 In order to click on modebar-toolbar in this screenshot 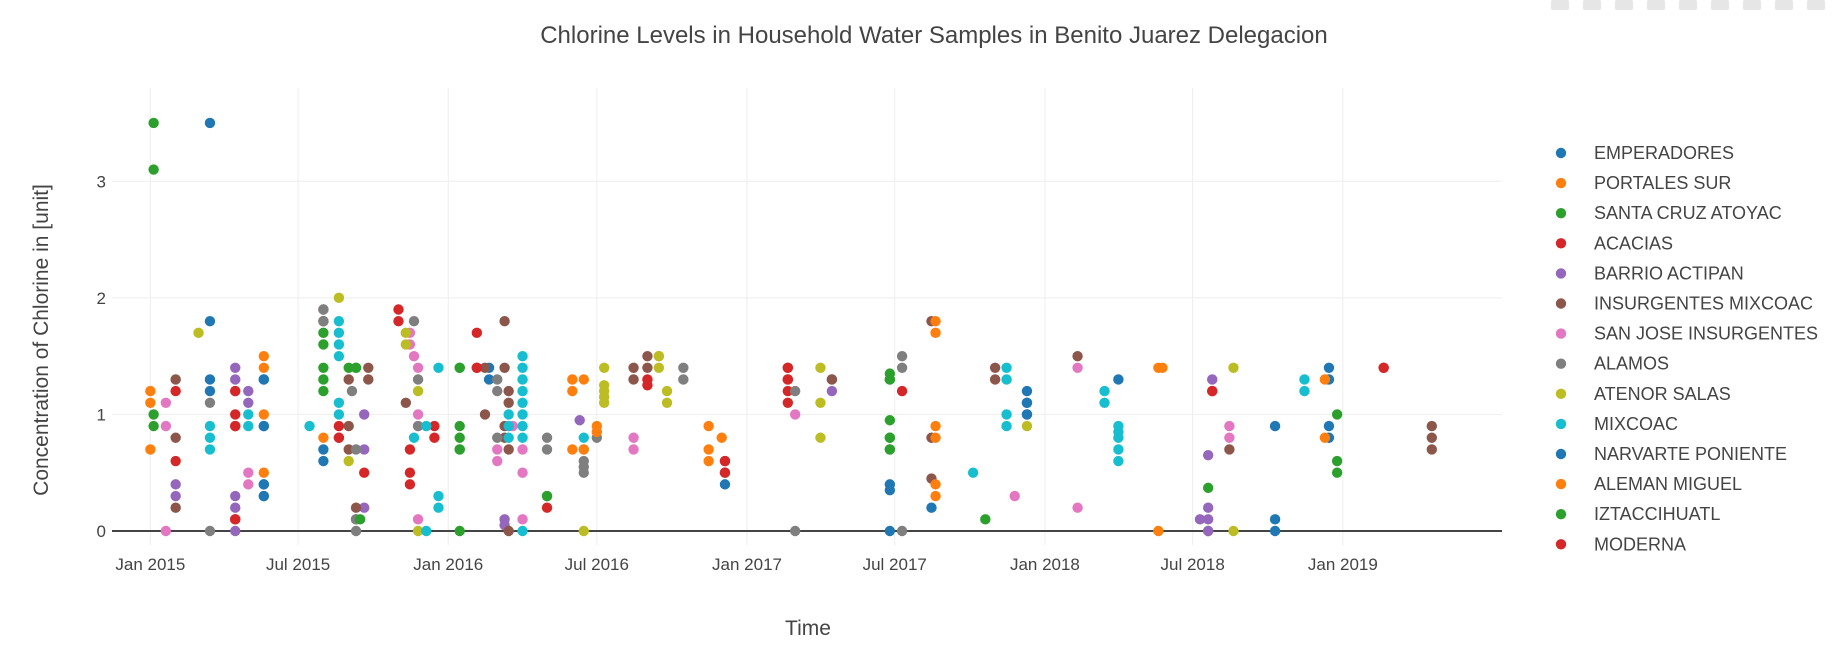, I will do `click(1688, 7)`.